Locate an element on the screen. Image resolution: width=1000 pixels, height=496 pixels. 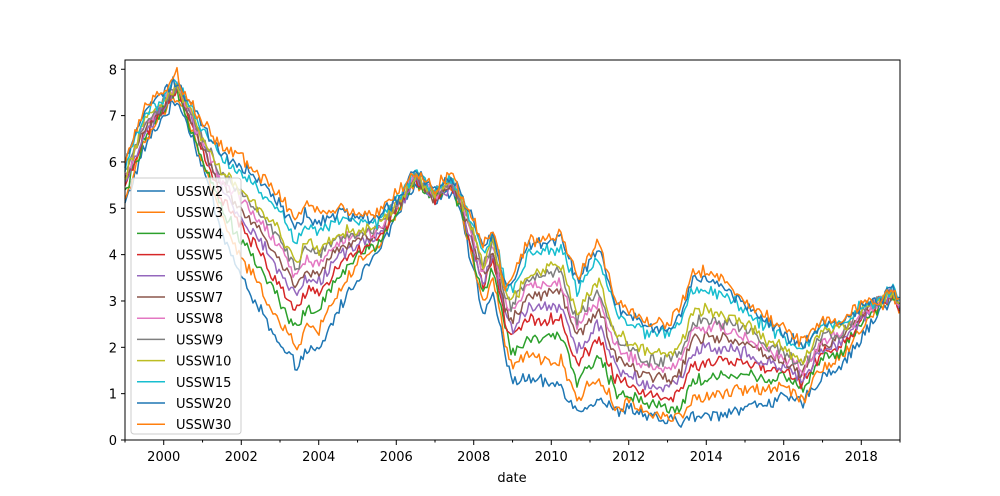
y-tick-label: 4 is located at coordinates (113, 256).